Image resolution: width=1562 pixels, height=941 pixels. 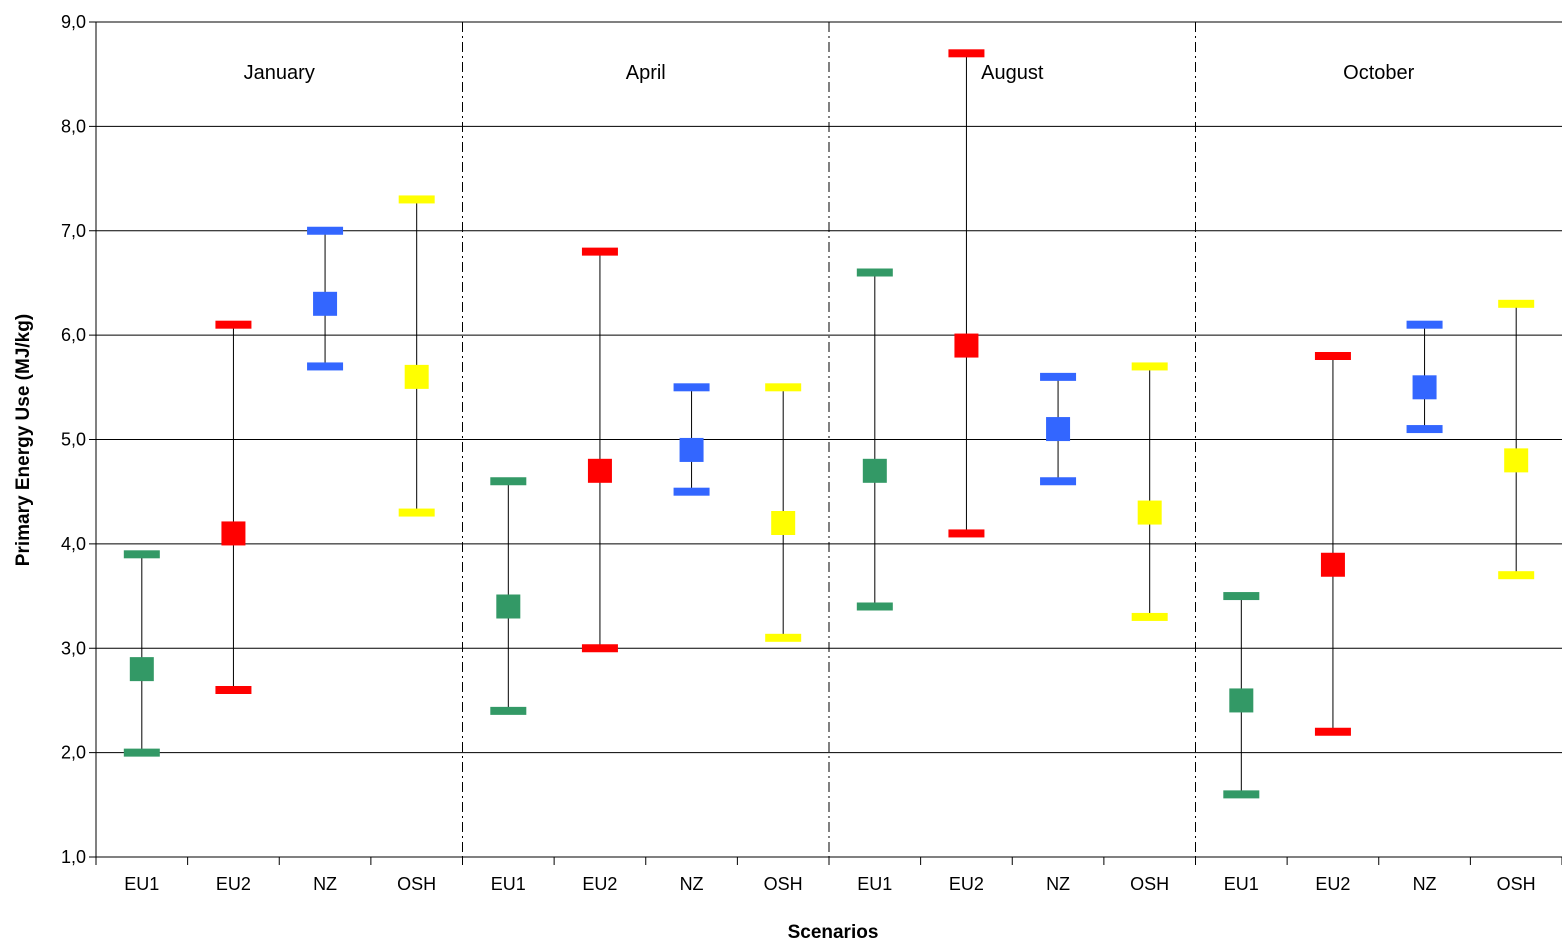 I want to click on y-axis-title: Primary Energy Use (MJ/kg), so click(x=23, y=440).